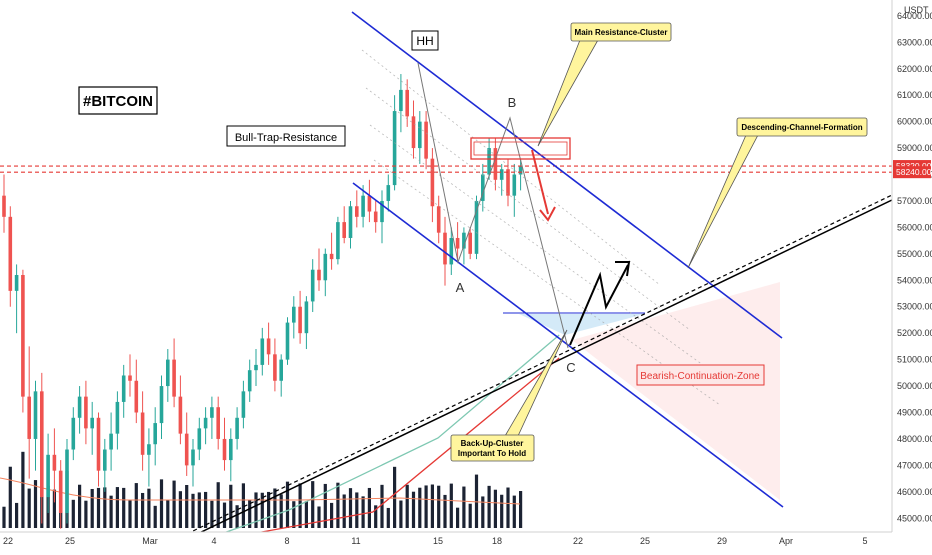  What do you see at coordinates (914, 386) in the screenshot?
I see `price-tick-label: 50000.00` at bounding box center [914, 386].